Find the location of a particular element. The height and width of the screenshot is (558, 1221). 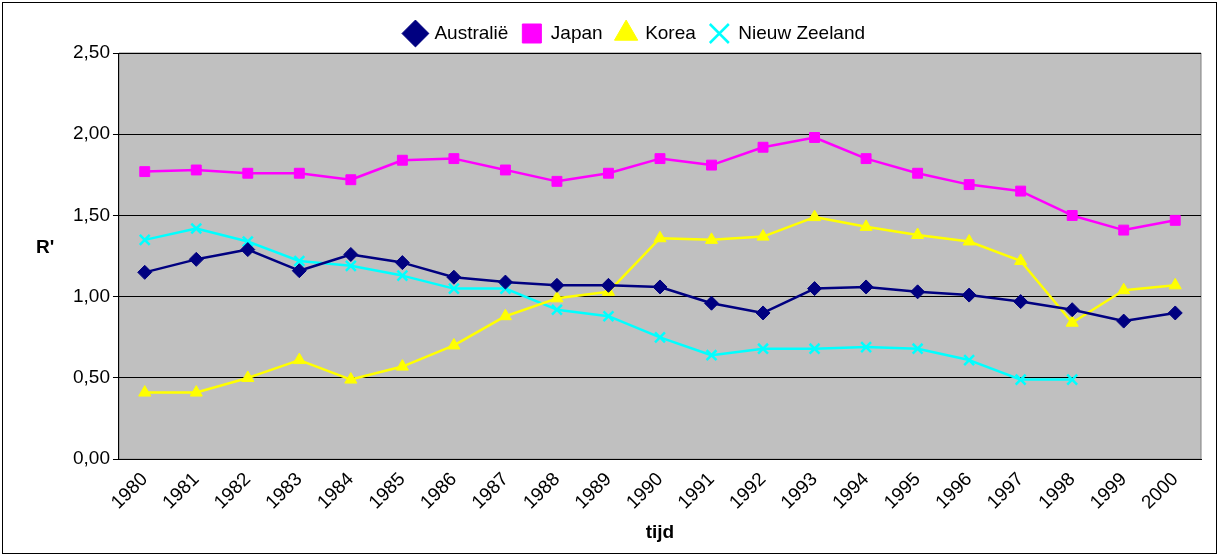

y-tick-label: 0,00 is located at coordinates (91, 458).